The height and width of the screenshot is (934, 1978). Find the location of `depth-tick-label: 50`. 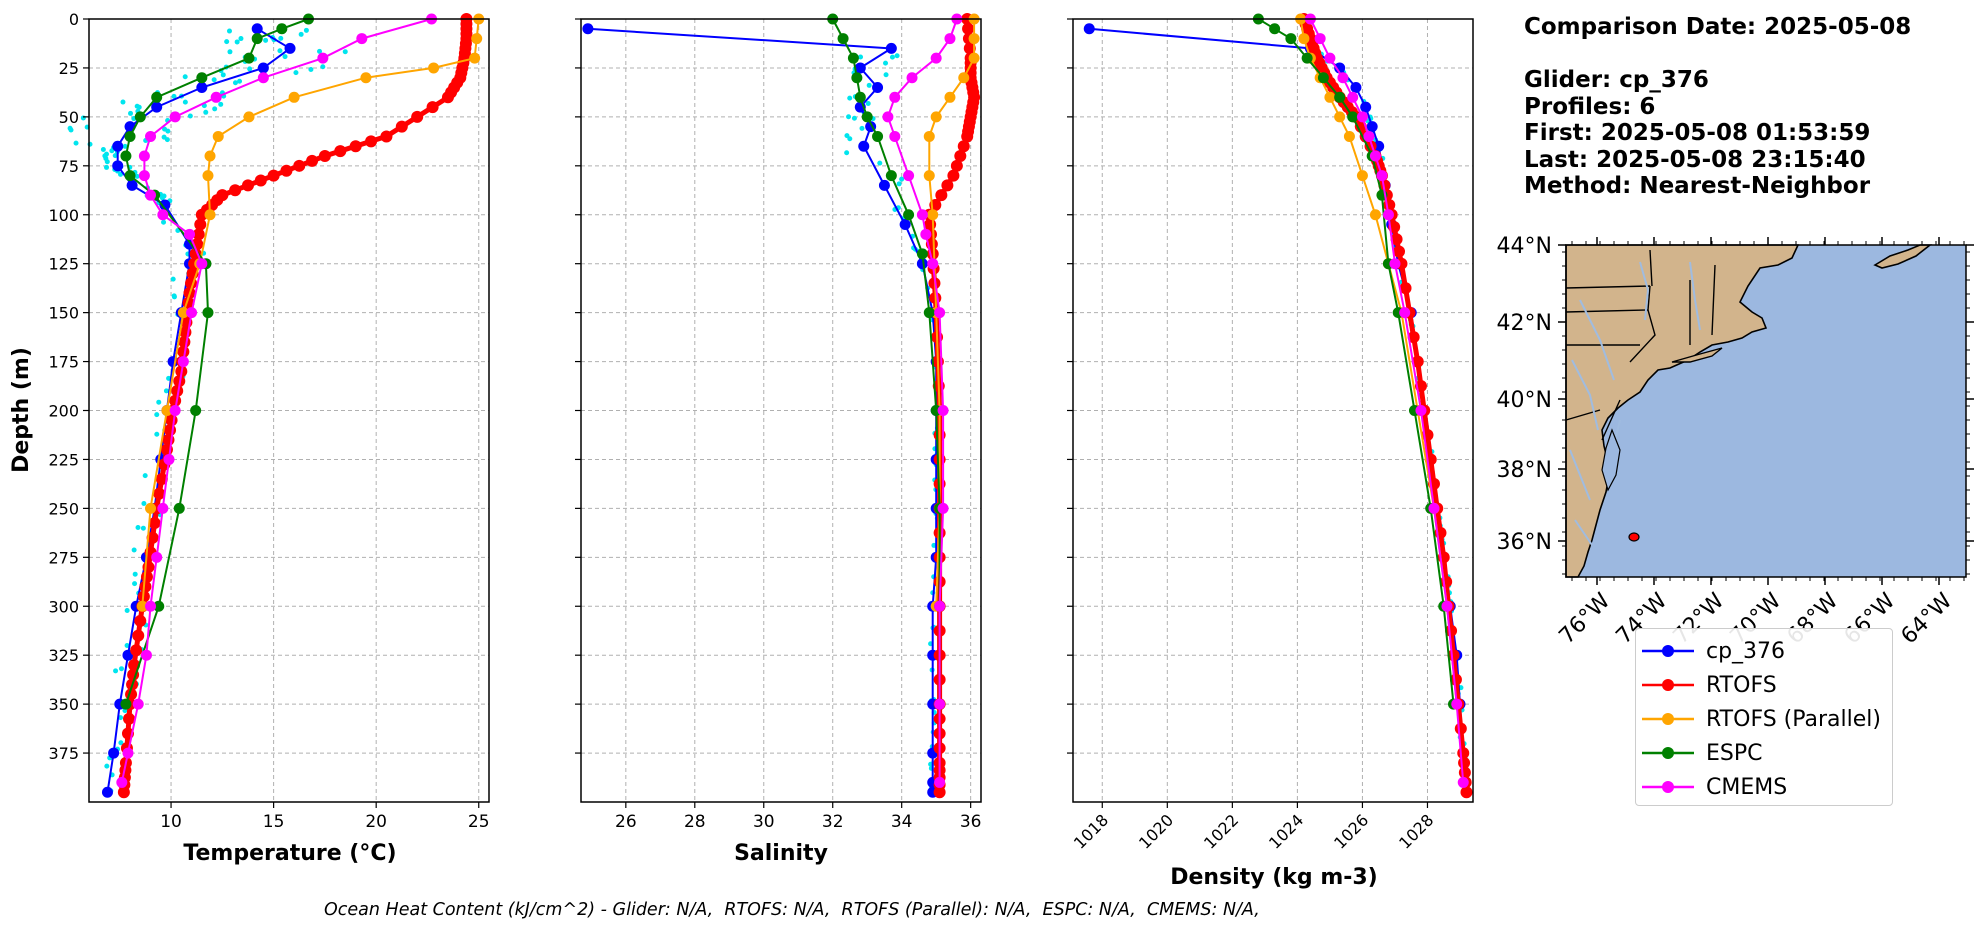

depth-tick-label: 50 is located at coordinates (69, 117).